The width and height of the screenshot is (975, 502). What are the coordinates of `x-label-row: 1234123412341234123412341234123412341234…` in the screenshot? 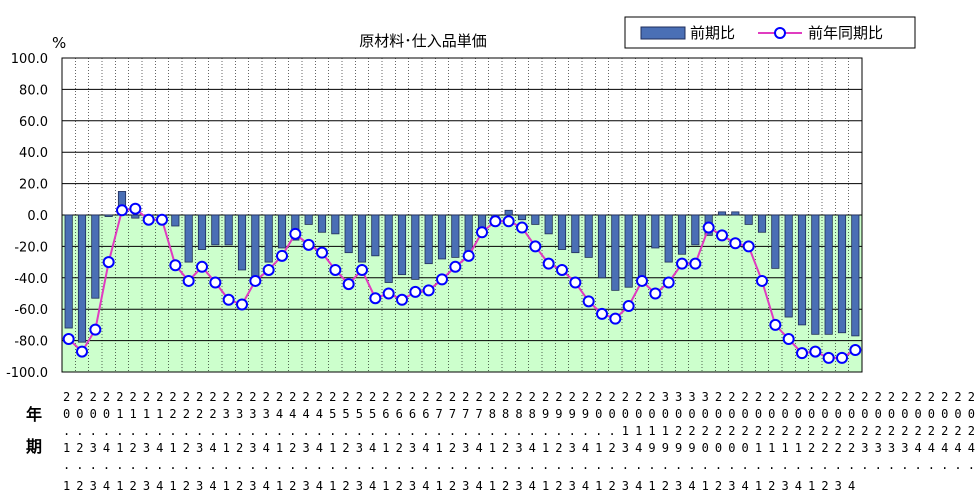 It's located at (462, 486).